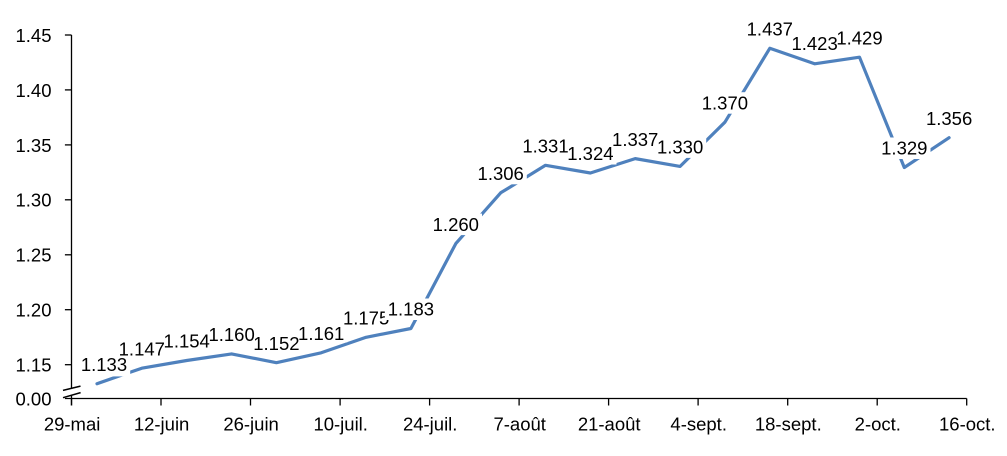 This screenshot has width=1007, height=456. Describe the element at coordinates (609, 424) in the screenshot. I see `svg-text: 21-août` at that location.